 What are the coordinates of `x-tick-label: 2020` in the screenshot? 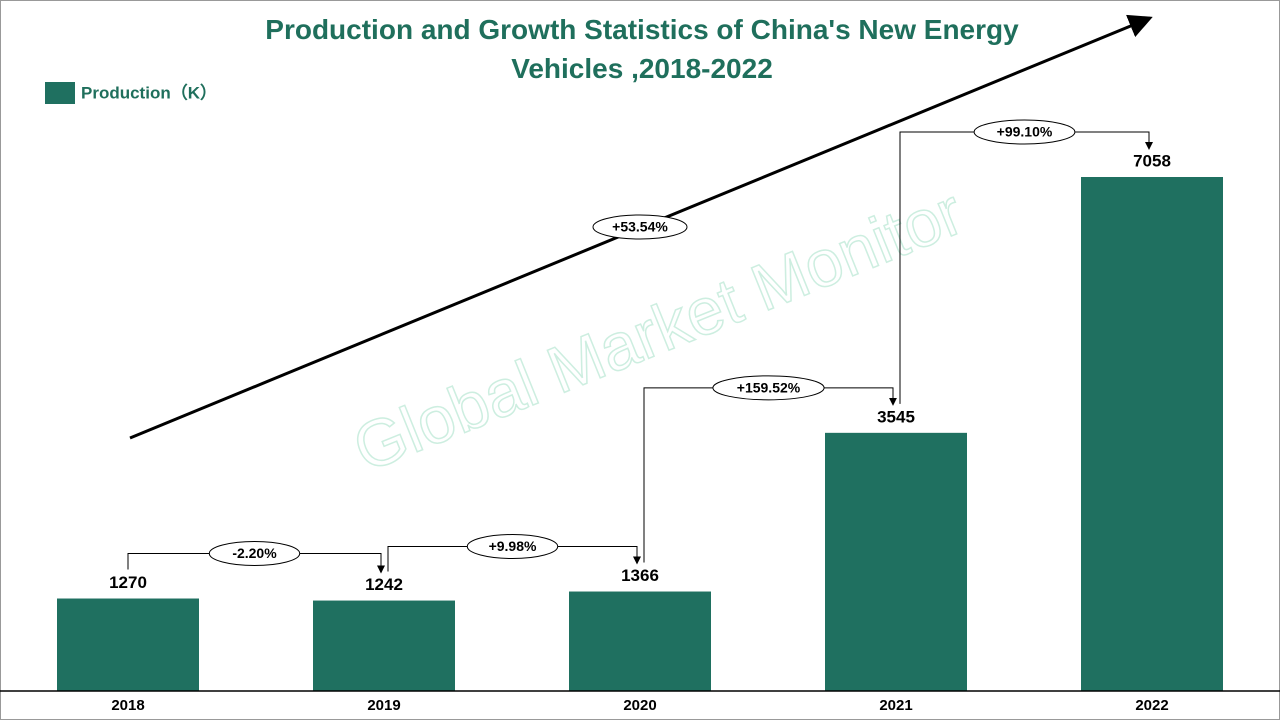 It's located at (639, 705).